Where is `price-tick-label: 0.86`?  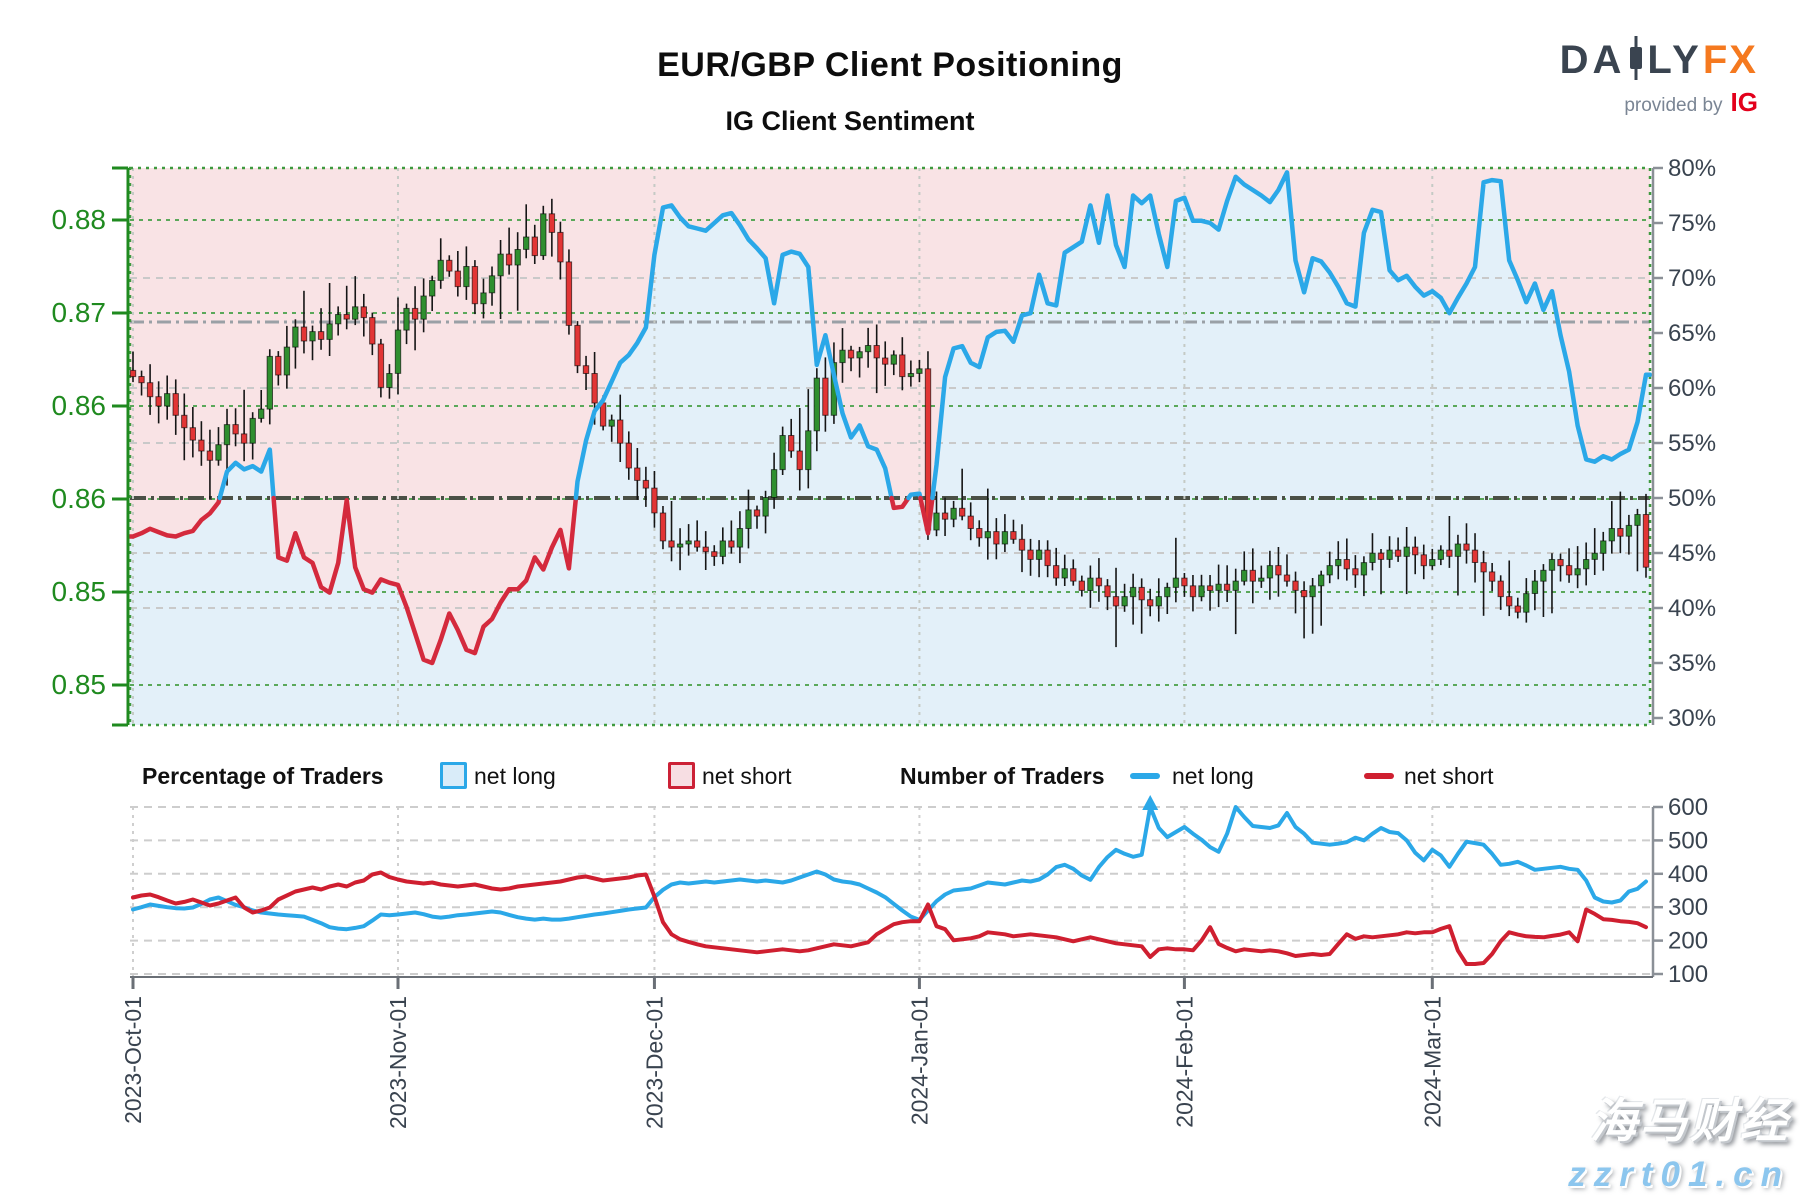
price-tick-label: 0.86 is located at coordinates (79, 405).